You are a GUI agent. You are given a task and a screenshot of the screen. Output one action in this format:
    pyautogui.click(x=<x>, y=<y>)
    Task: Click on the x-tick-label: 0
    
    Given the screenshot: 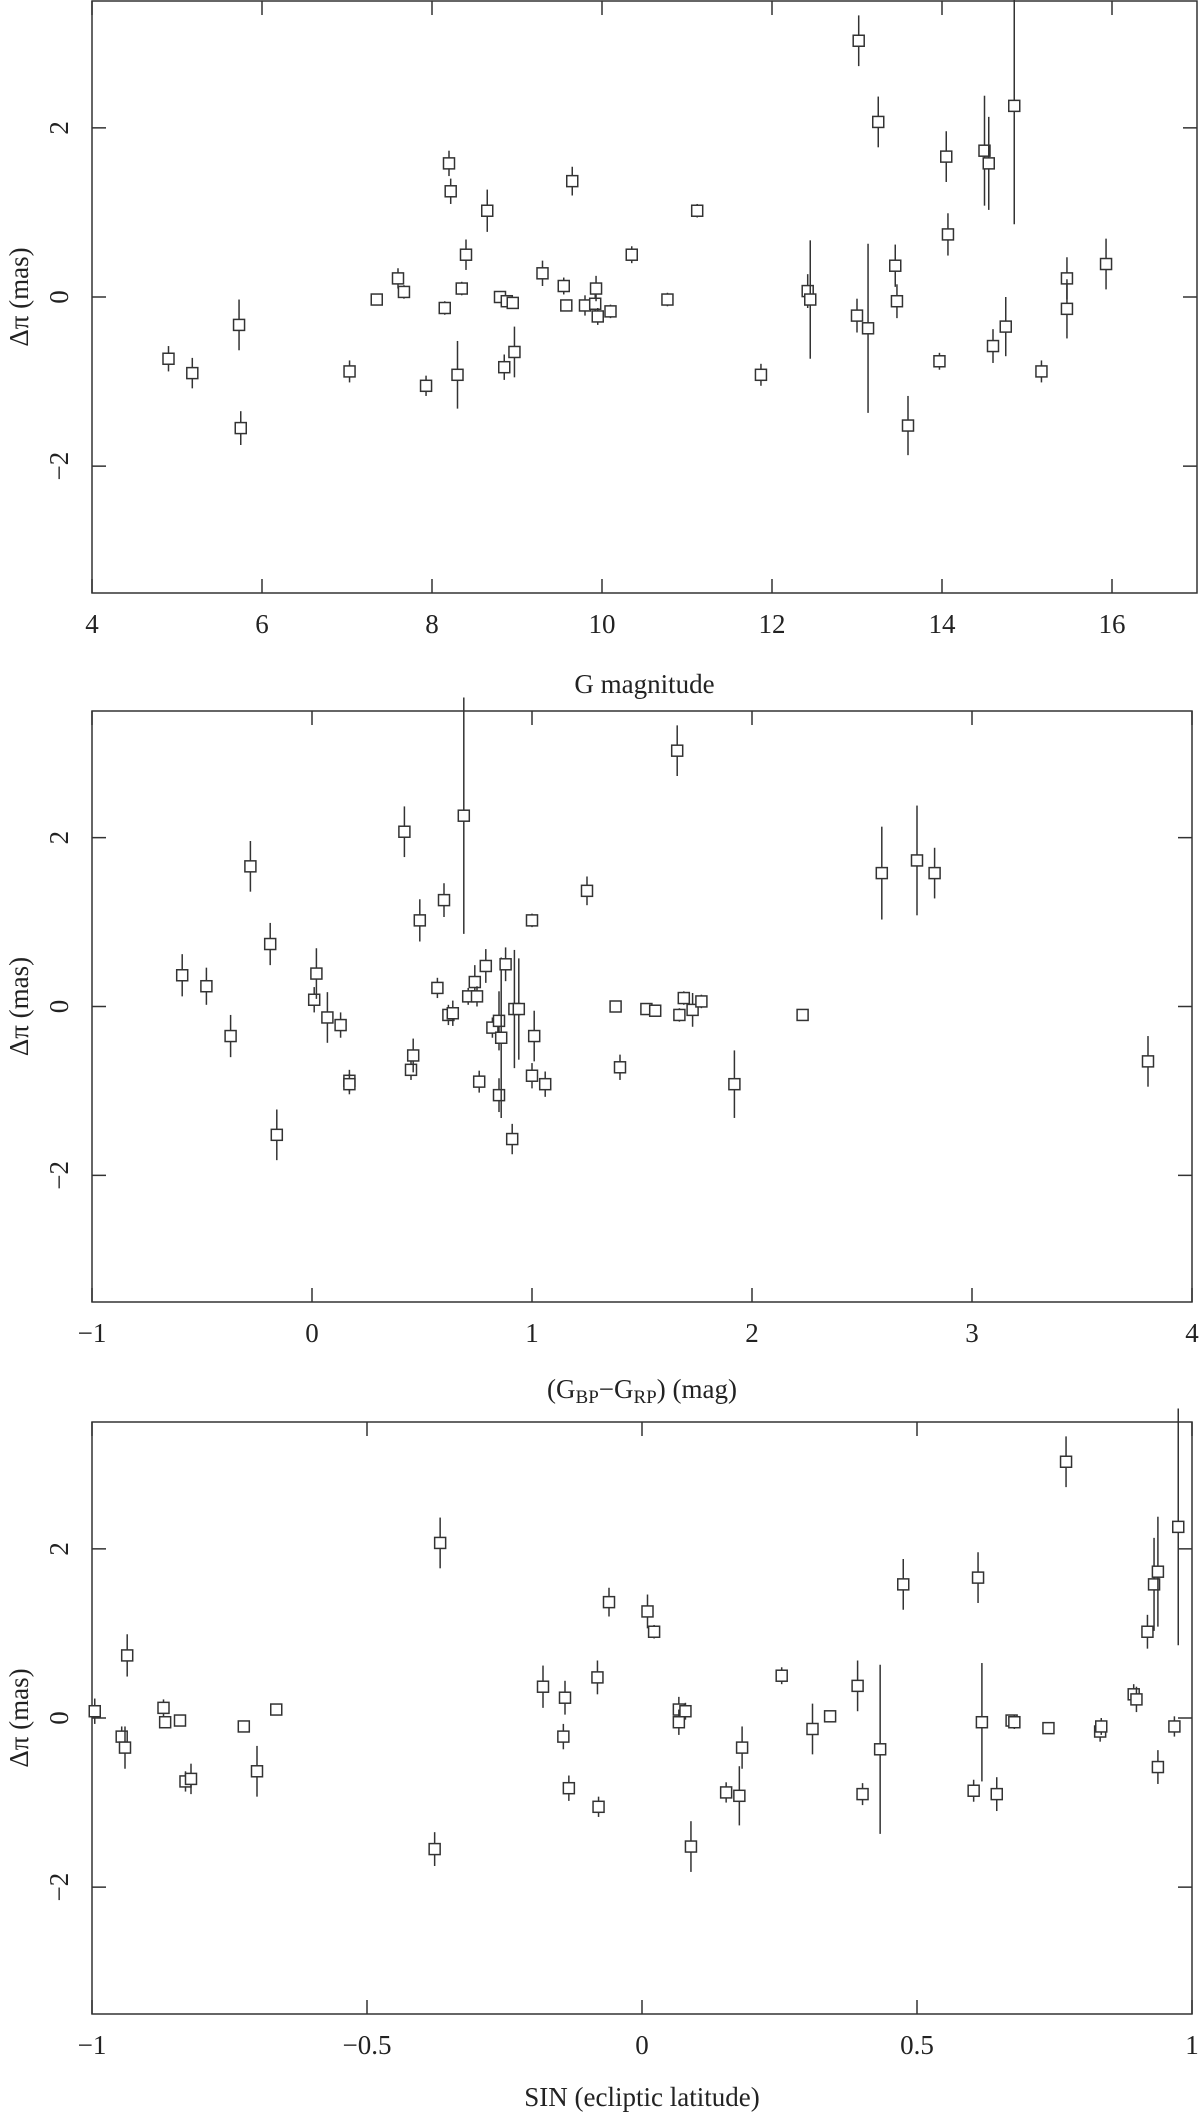 What is the action you would take?
    pyautogui.click(x=642, y=2045)
    